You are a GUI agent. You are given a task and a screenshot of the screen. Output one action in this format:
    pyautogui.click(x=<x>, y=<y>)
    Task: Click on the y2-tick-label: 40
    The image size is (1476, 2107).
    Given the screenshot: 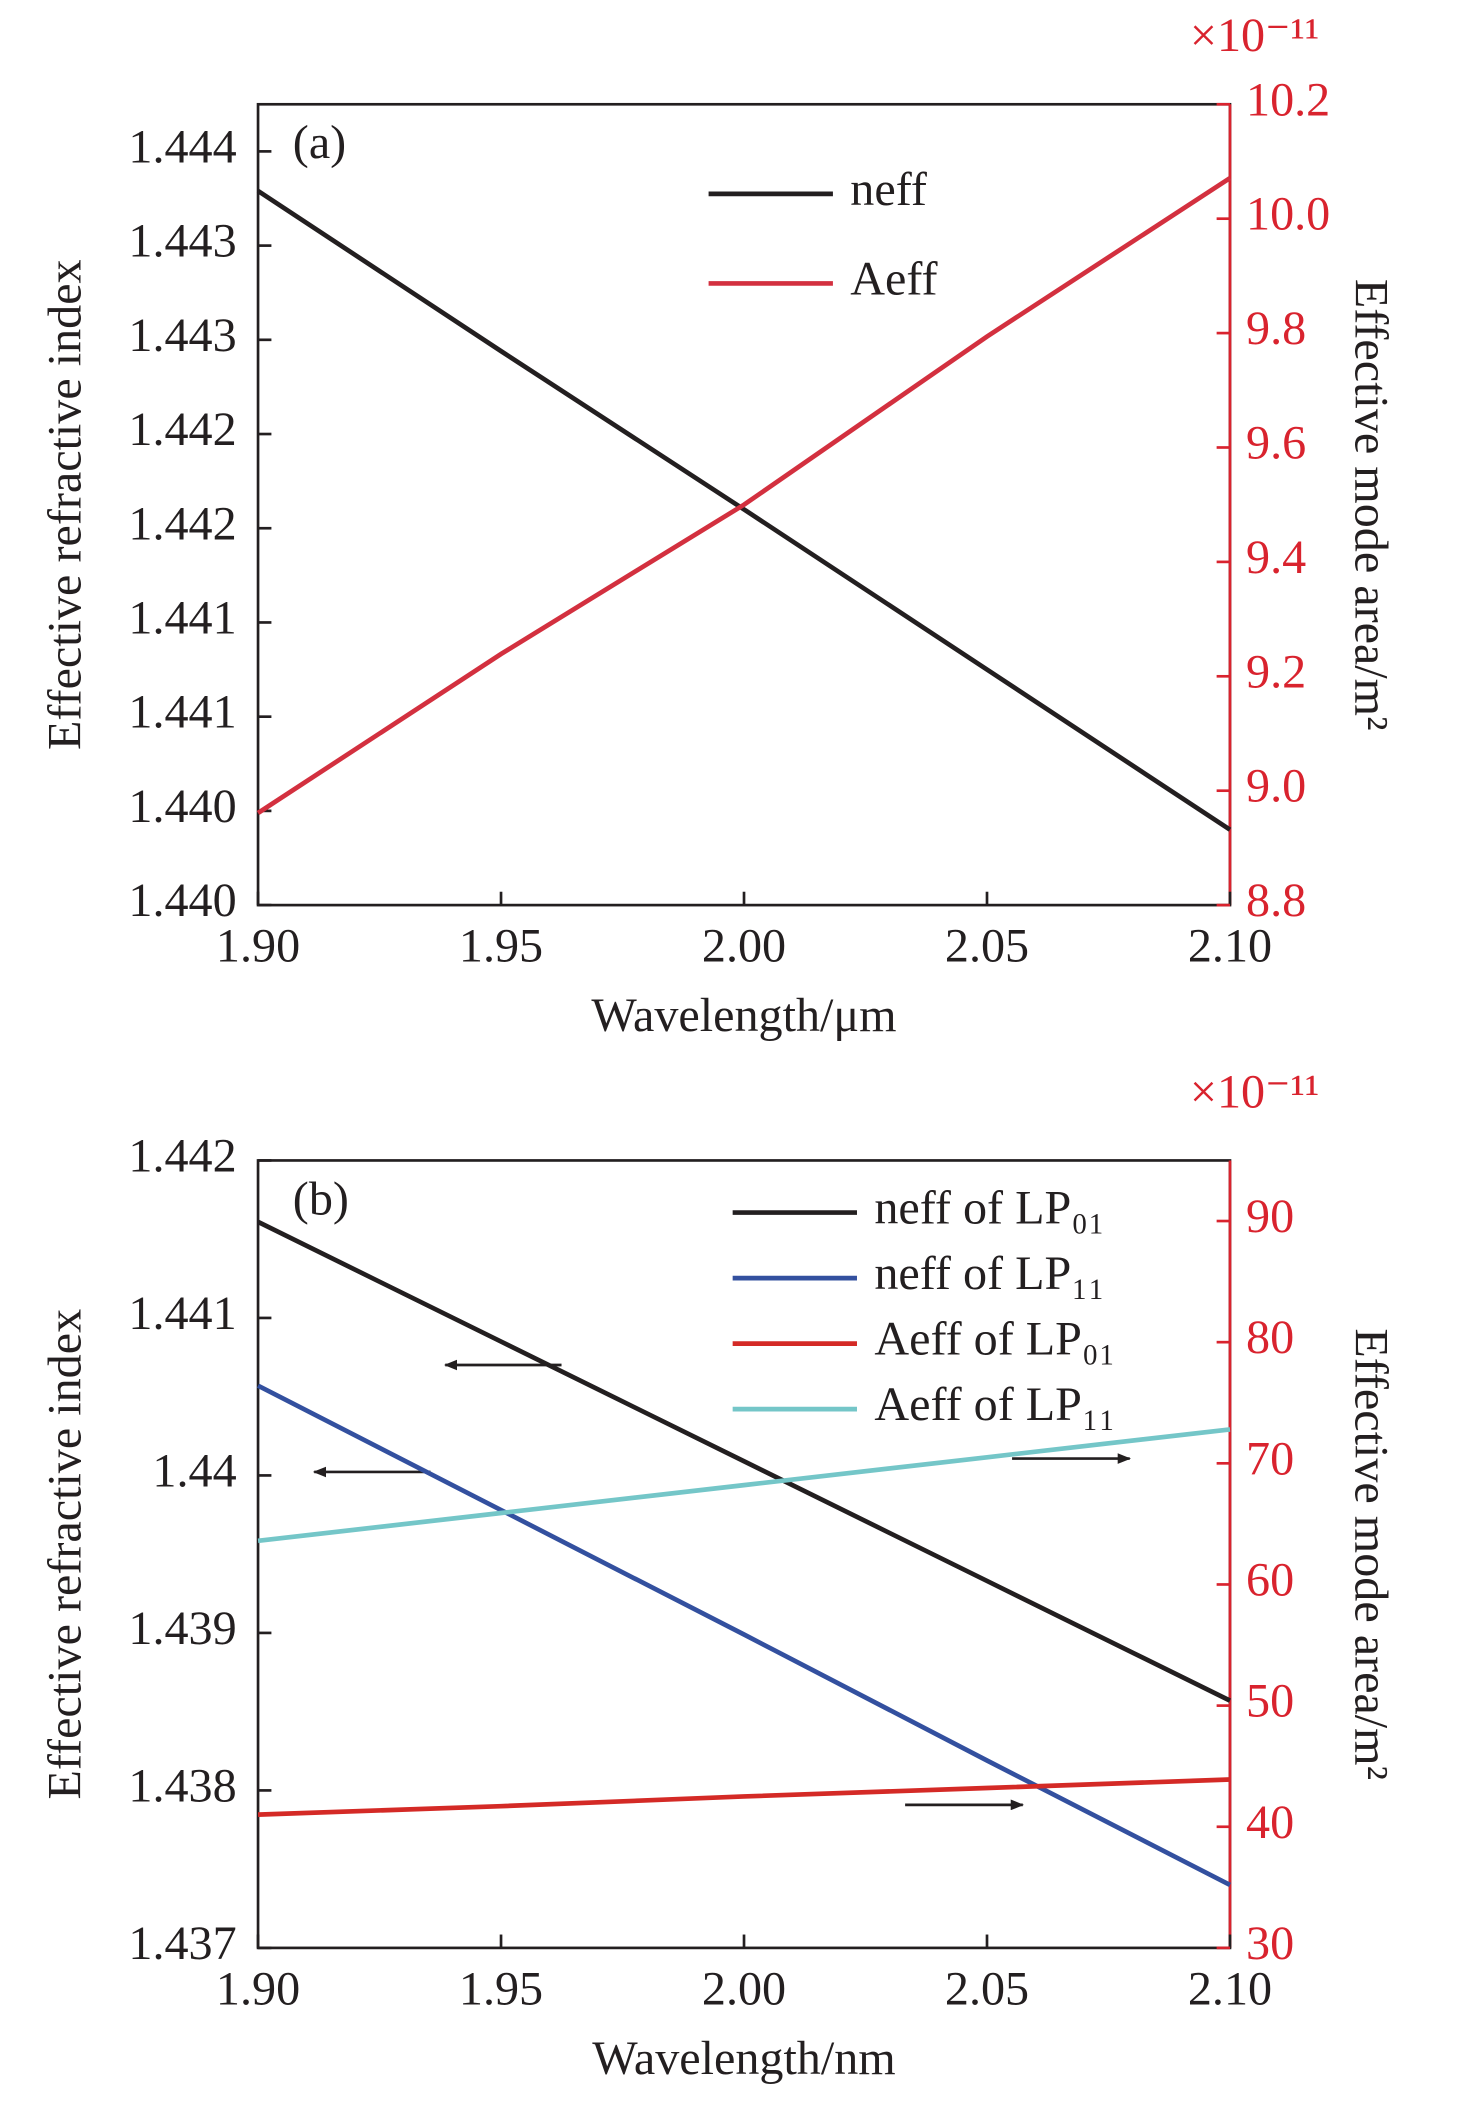 What is the action you would take?
    pyautogui.click(x=1270, y=1822)
    